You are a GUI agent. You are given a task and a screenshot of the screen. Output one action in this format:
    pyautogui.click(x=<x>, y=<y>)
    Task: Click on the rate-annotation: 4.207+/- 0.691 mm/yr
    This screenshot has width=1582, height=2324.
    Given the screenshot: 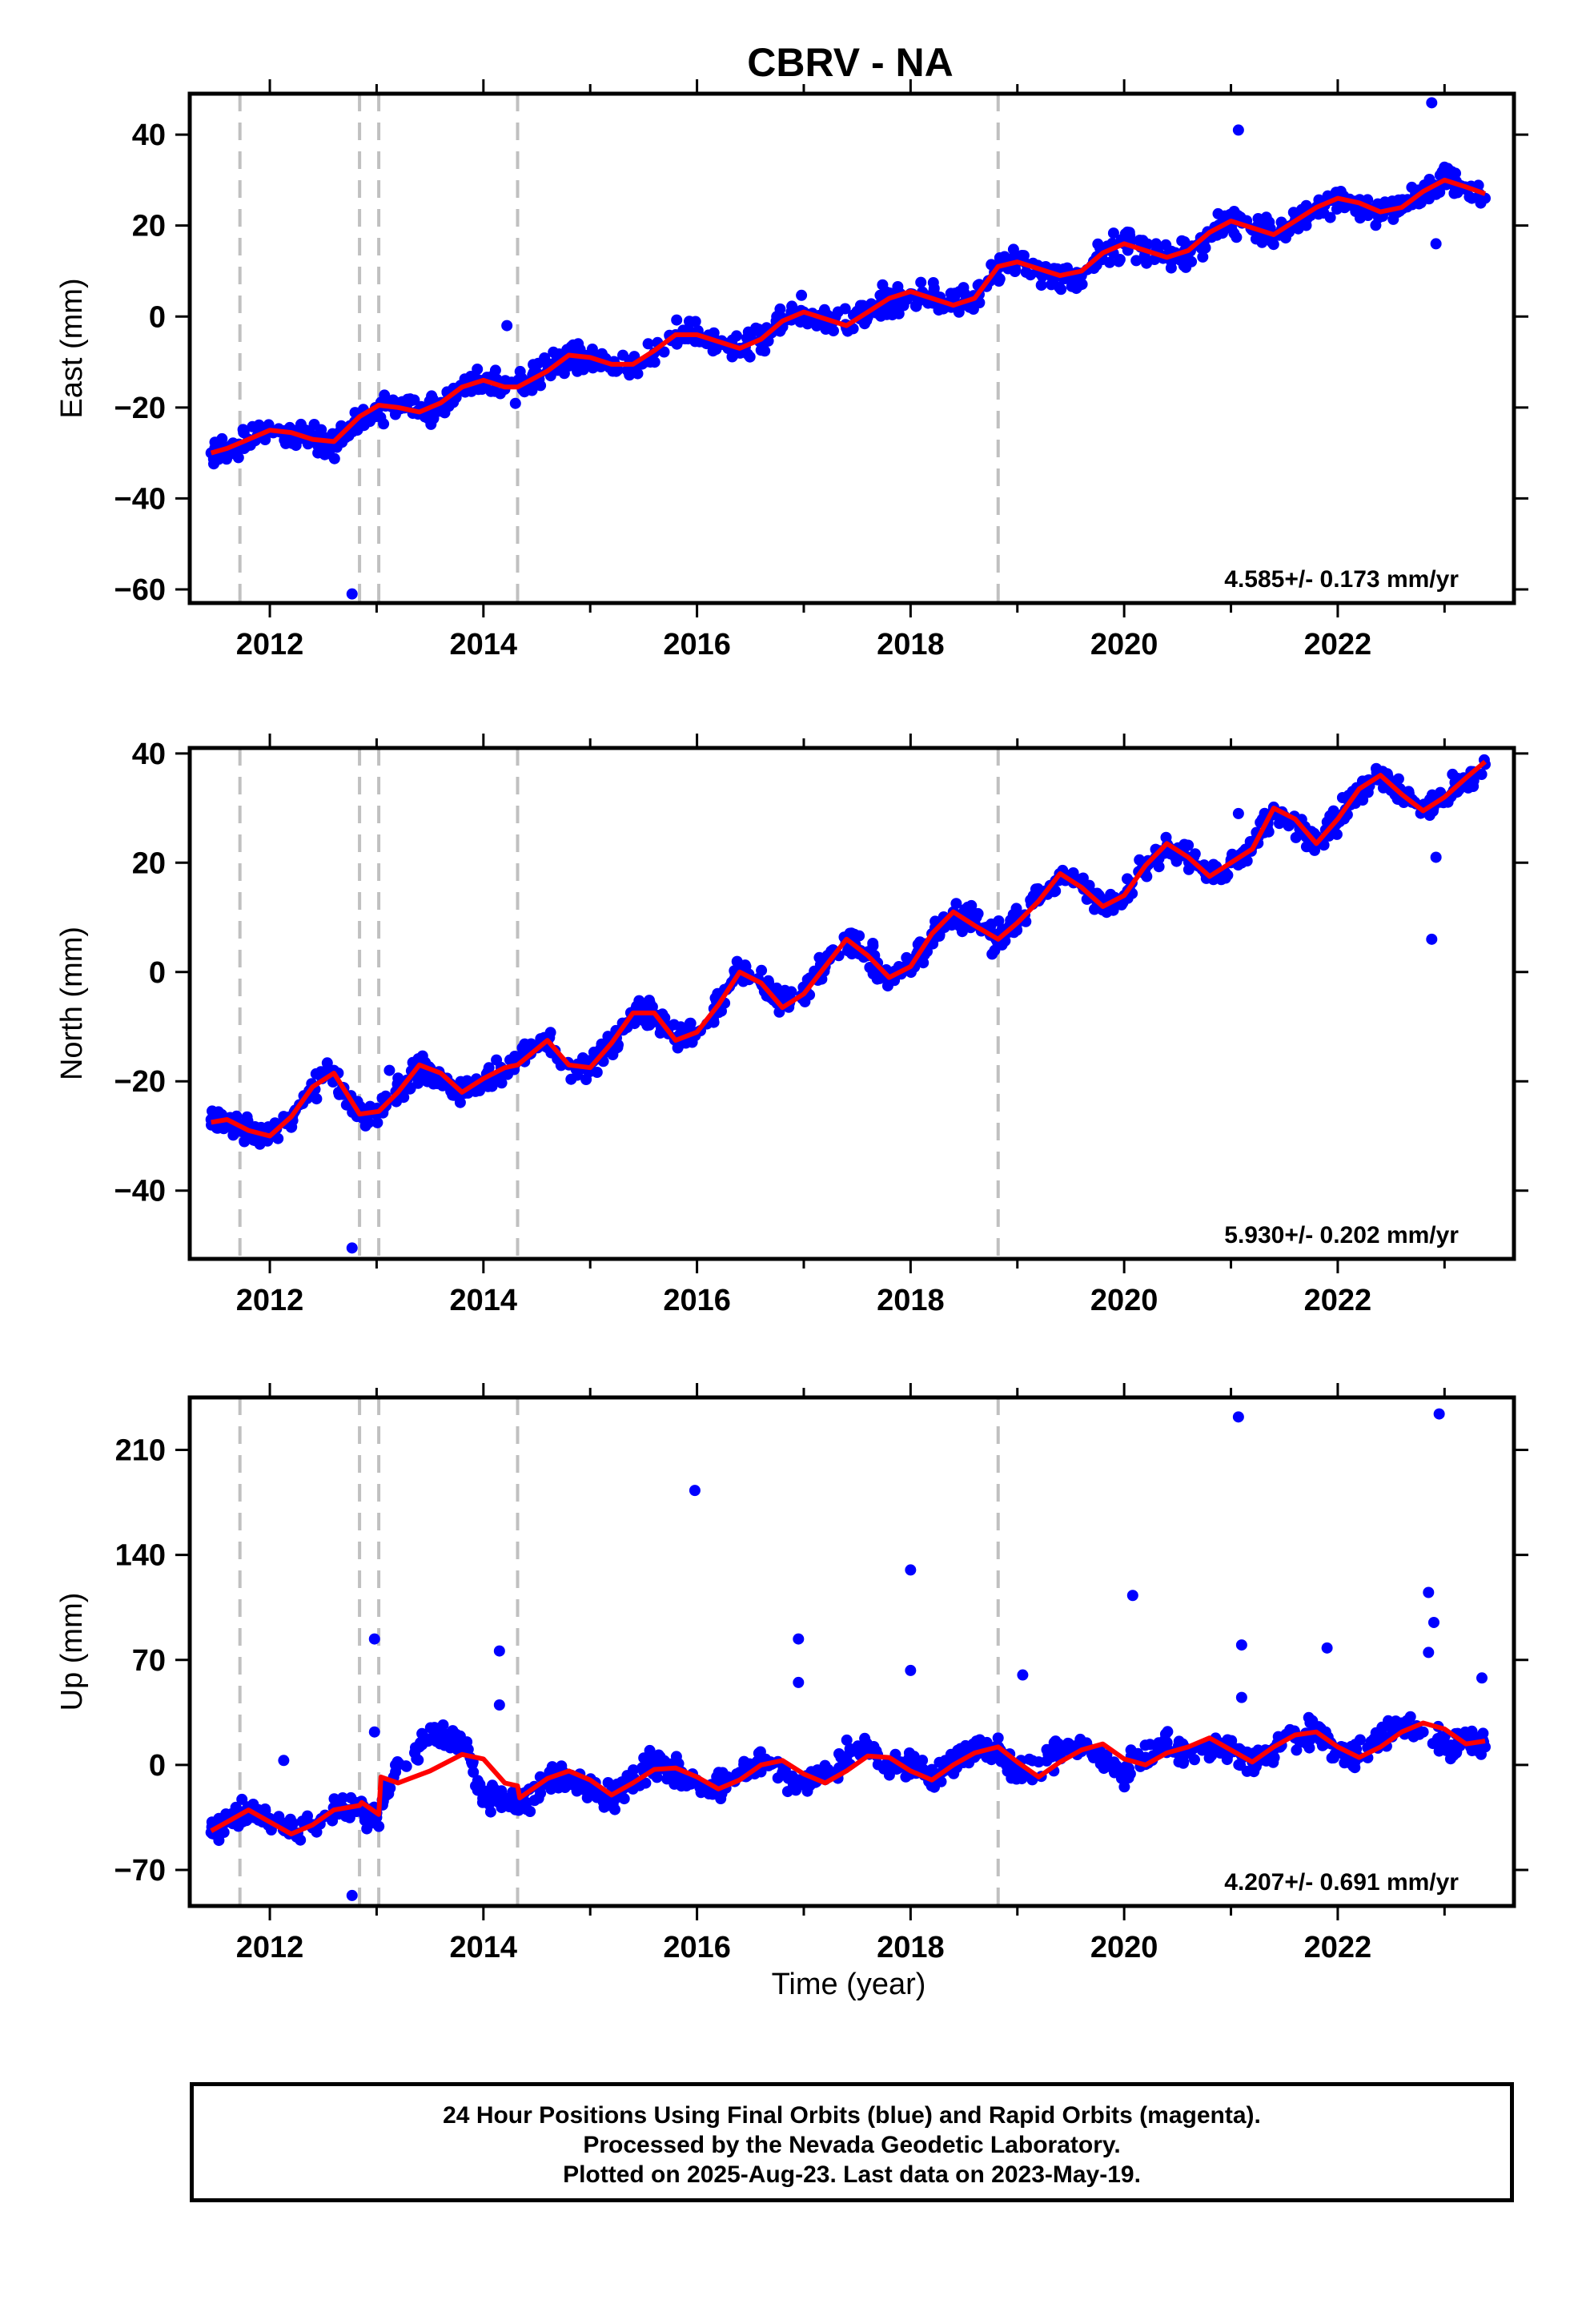 What is the action you would take?
    pyautogui.click(x=1341, y=1882)
    